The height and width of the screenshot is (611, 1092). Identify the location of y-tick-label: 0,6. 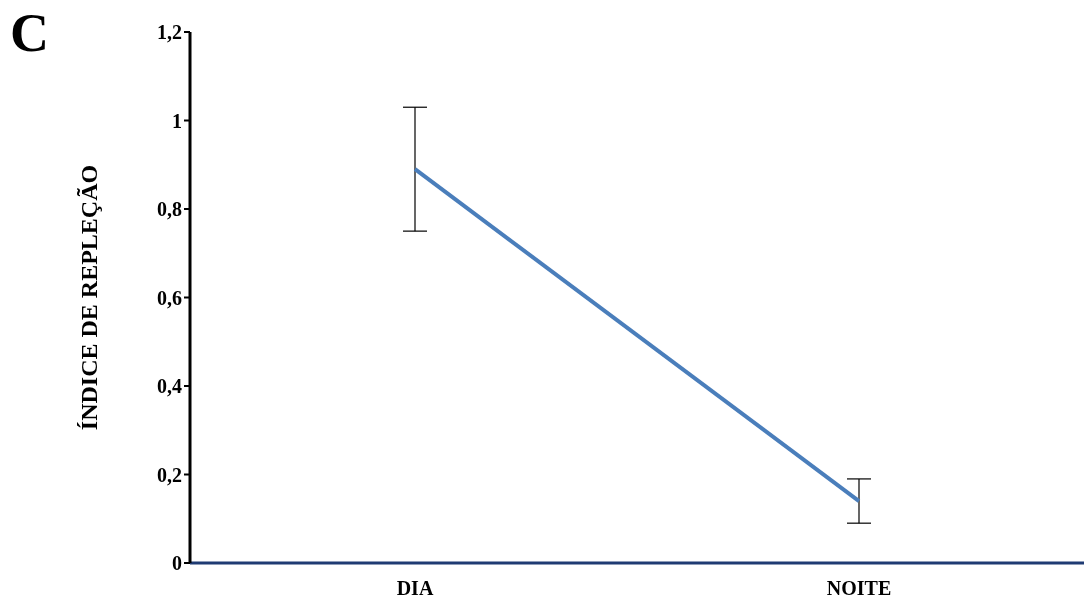
(169, 297).